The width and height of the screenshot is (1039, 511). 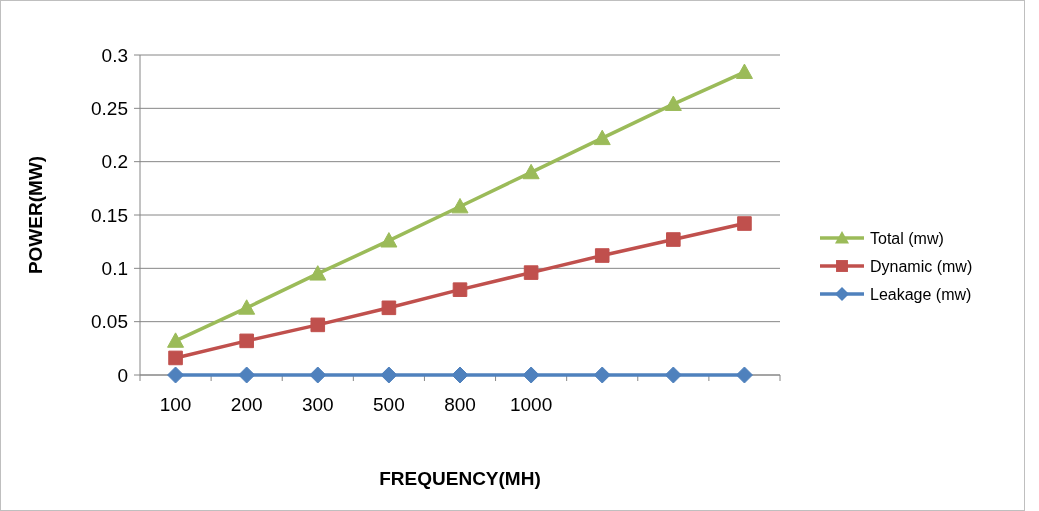 What do you see at coordinates (175, 404) in the screenshot?
I see `x-tick-label: 100` at bounding box center [175, 404].